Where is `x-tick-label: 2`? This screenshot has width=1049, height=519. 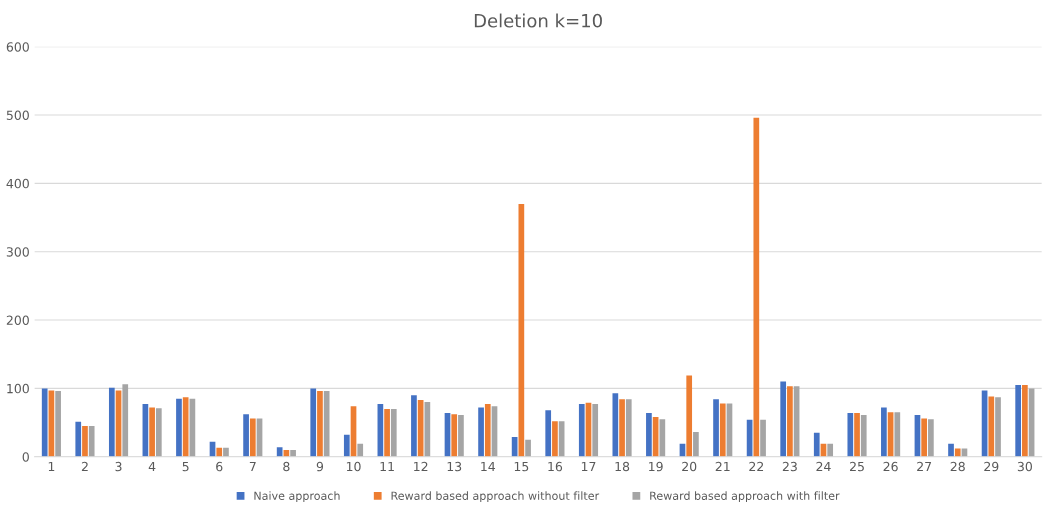 x-tick-label: 2 is located at coordinates (84, 466).